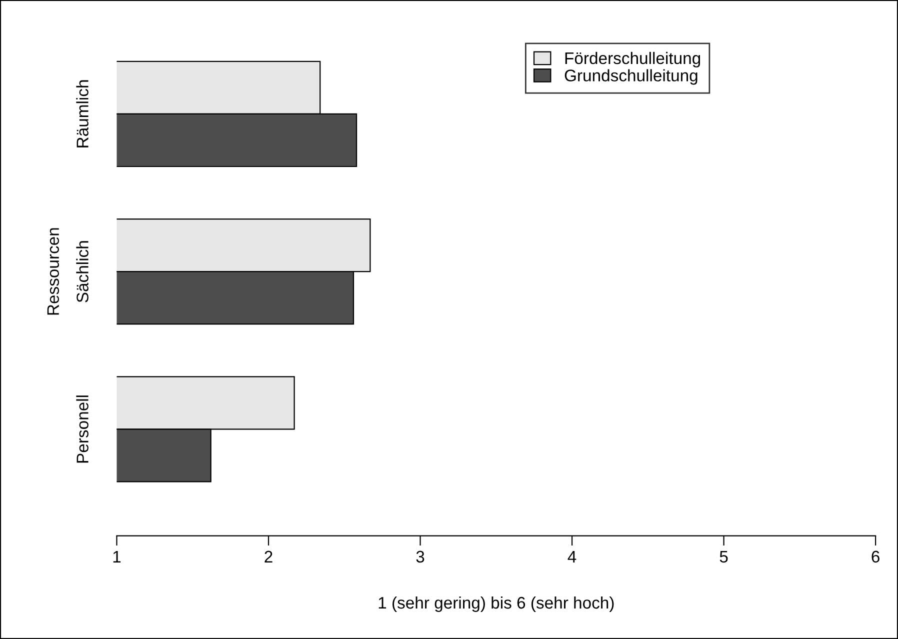 The width and height of the screenshot is (898, 639). Describe the element at coordinates (268, 556) in the screenshot. I see `x-tick-label: 2` at that location.